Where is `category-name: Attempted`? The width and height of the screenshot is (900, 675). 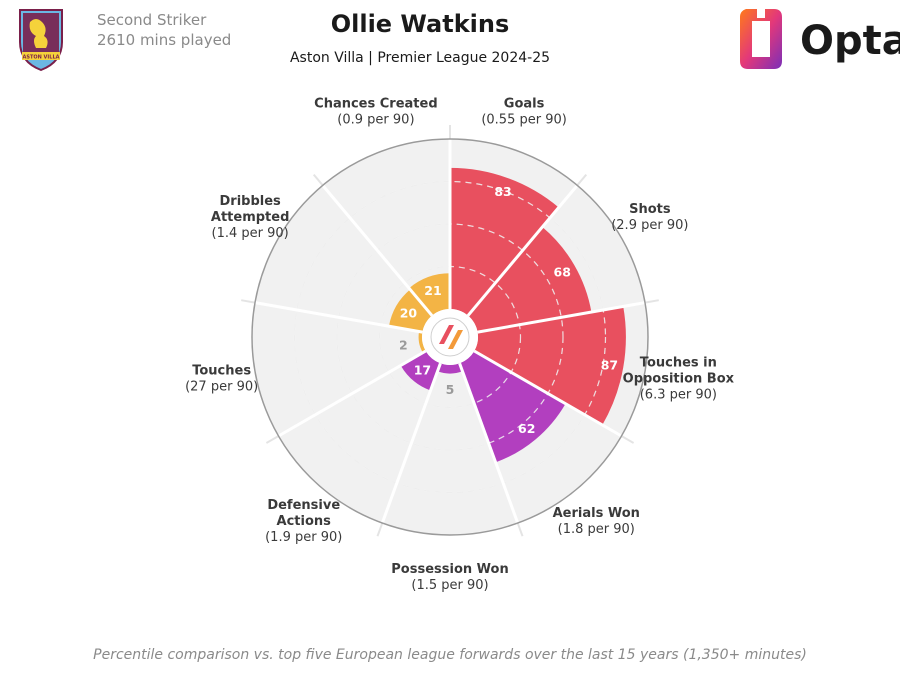 category-name: Attempted is located at coordinates (250, 217).